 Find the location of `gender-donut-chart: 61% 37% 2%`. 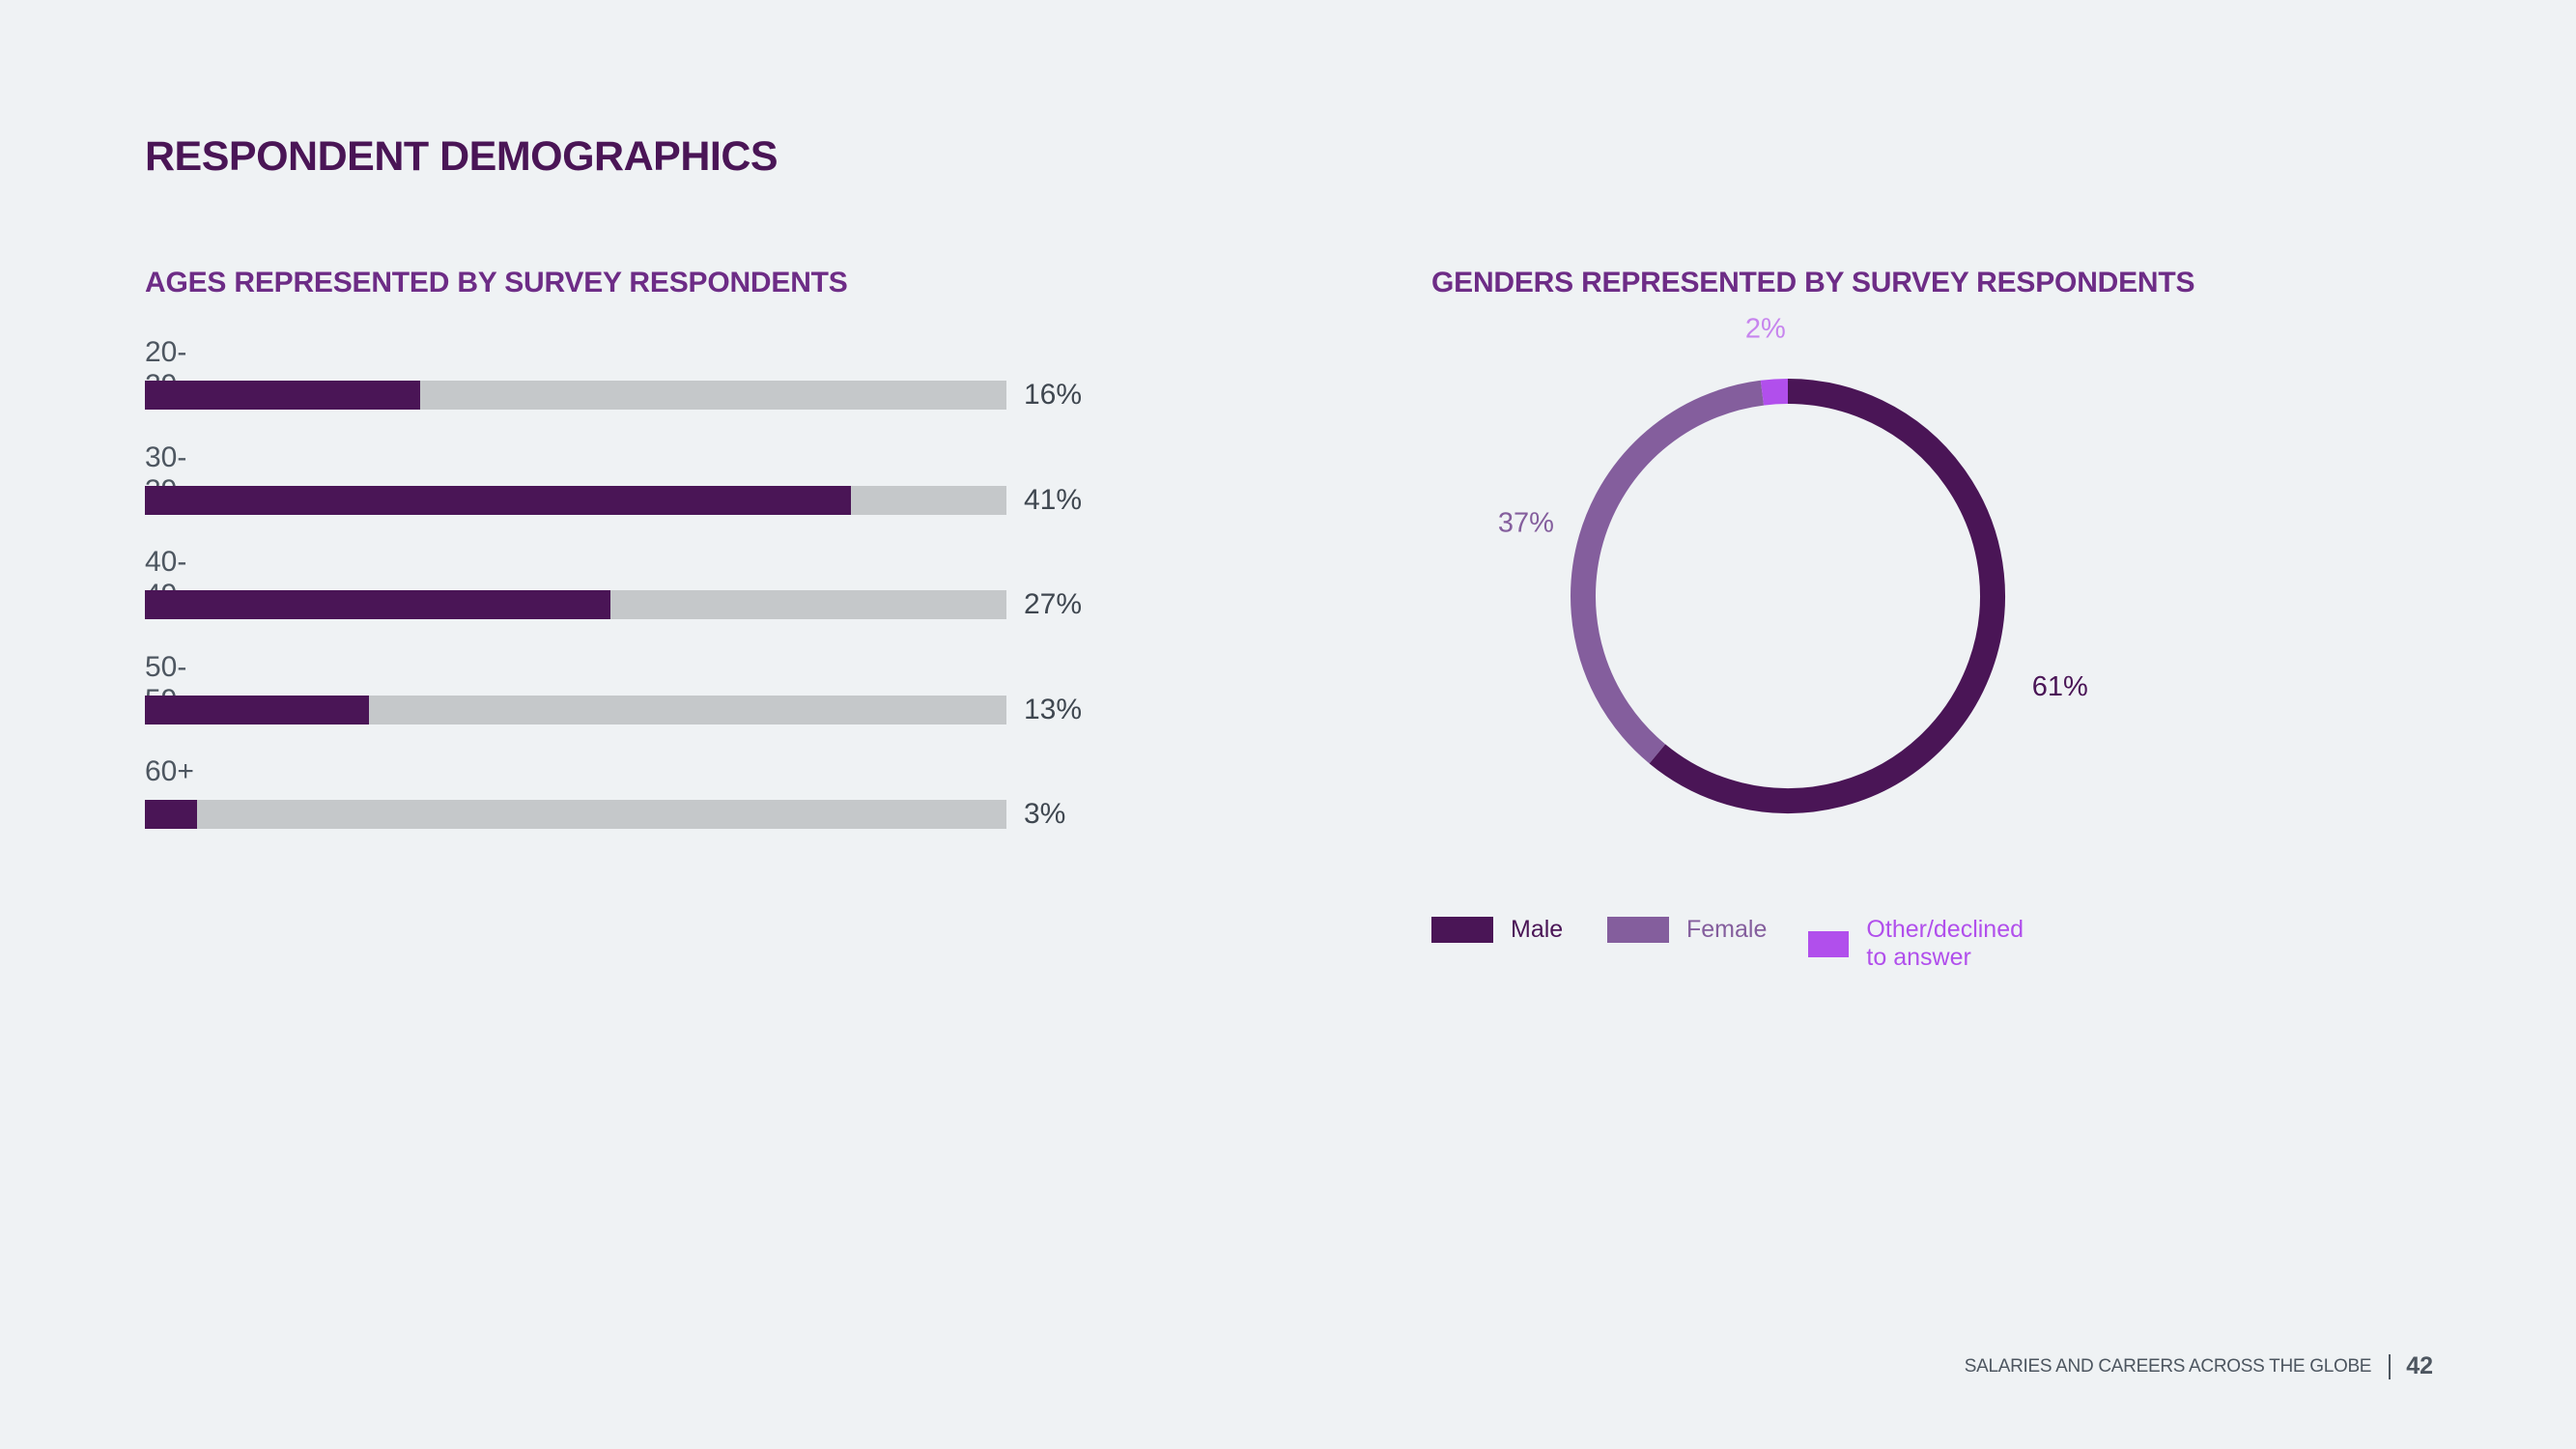

gender-donut-chart: 61% 37% 2% is located at coordinates (1793, 563).